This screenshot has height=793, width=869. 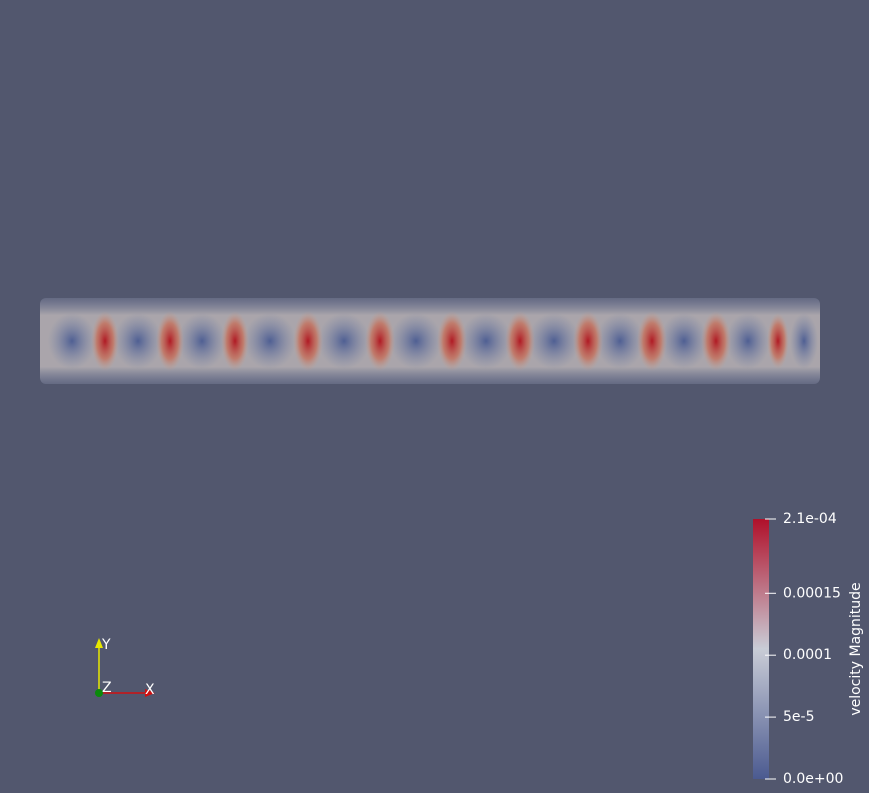 What do you see at coordinates (856, 648) in the screenshot?
I see `color-bar-title: velocity Magnitude` at bounding box center [856, 648].